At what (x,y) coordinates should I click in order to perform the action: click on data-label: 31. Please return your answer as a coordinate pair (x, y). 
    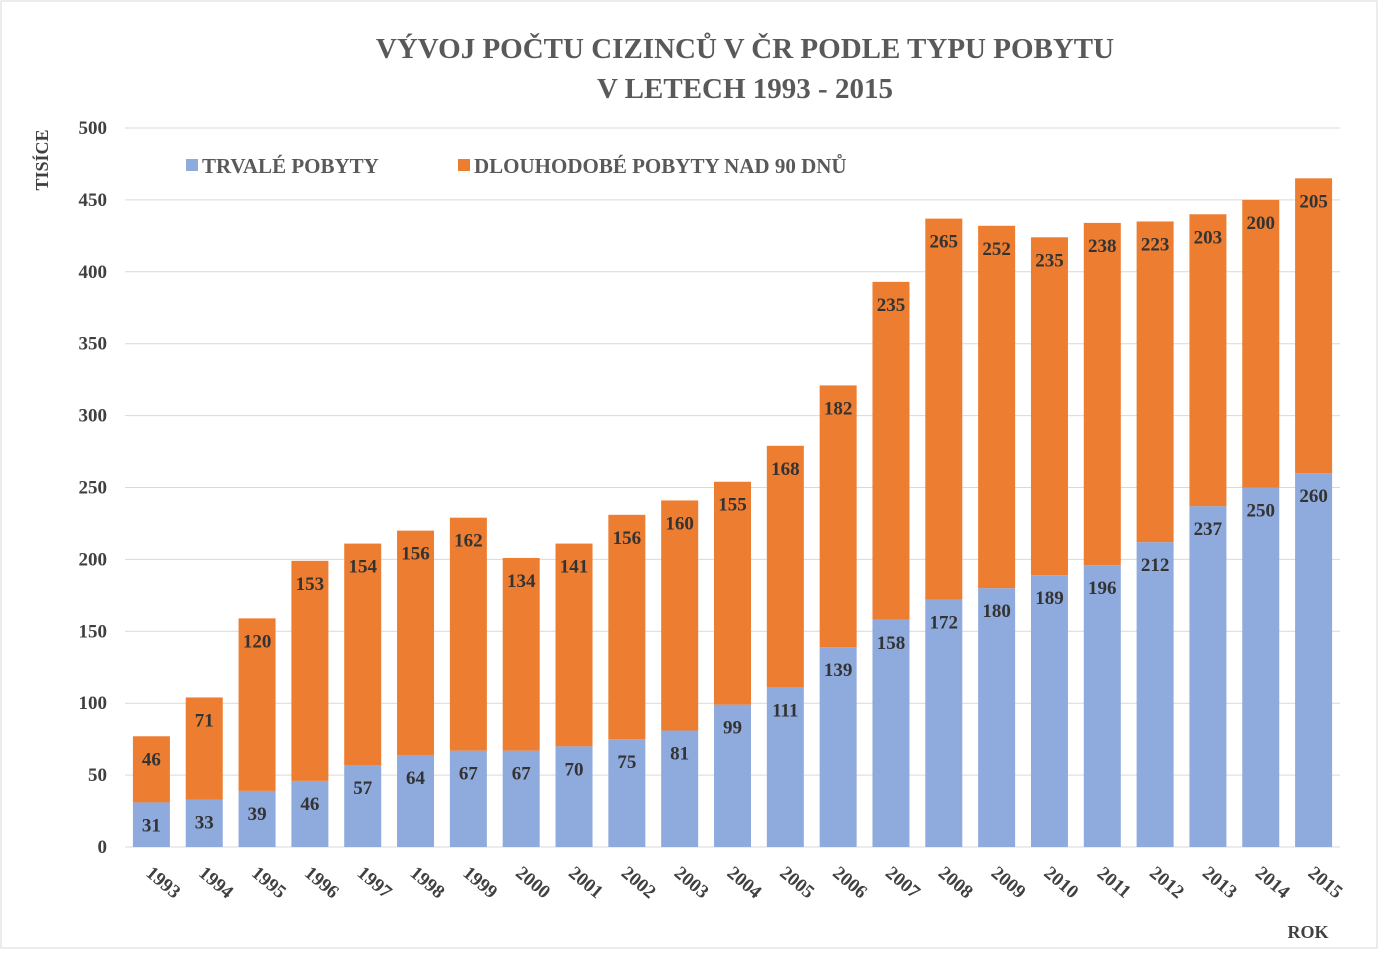
    Looking at the image, I should click on (151, 825).